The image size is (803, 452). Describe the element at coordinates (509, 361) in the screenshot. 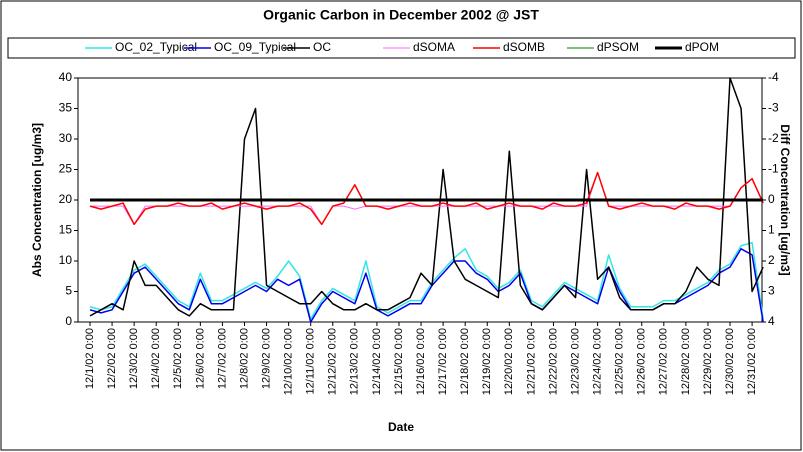

I see `x-tick-label: 12/20/02 0:00` at that location.